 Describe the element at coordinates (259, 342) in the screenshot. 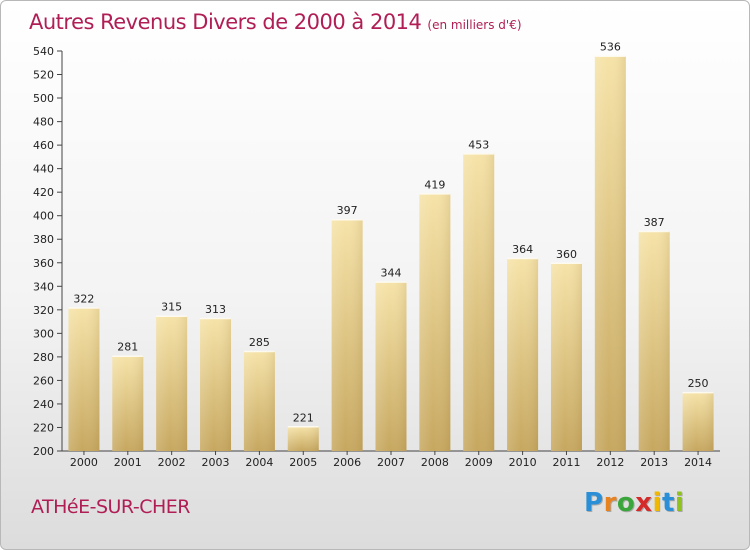

I see `bar-value-label: 285` at that location.